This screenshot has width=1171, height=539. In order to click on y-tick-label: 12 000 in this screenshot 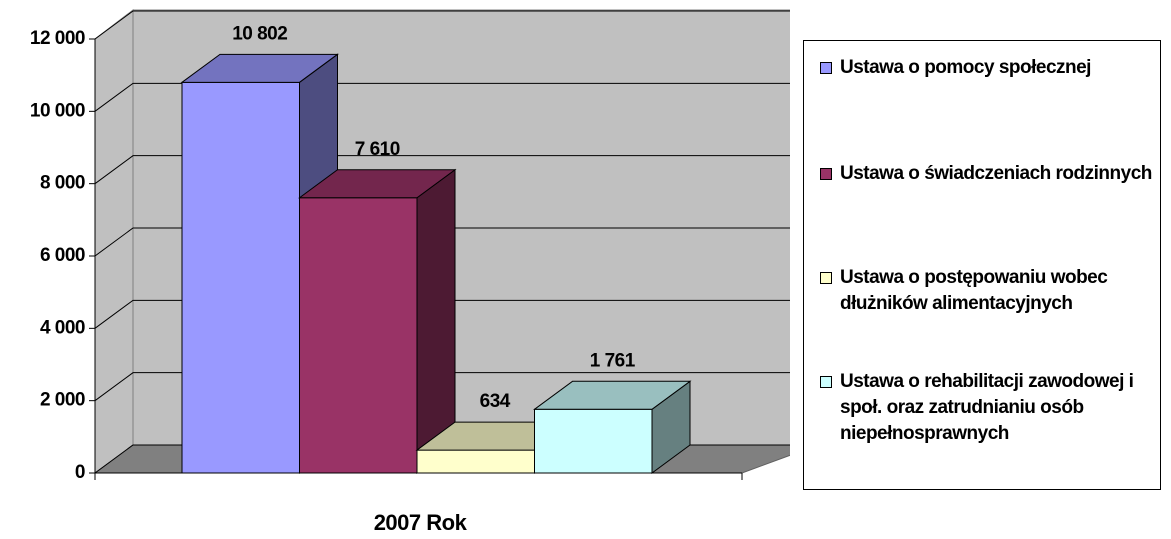, I will do `click(57, 38)`.